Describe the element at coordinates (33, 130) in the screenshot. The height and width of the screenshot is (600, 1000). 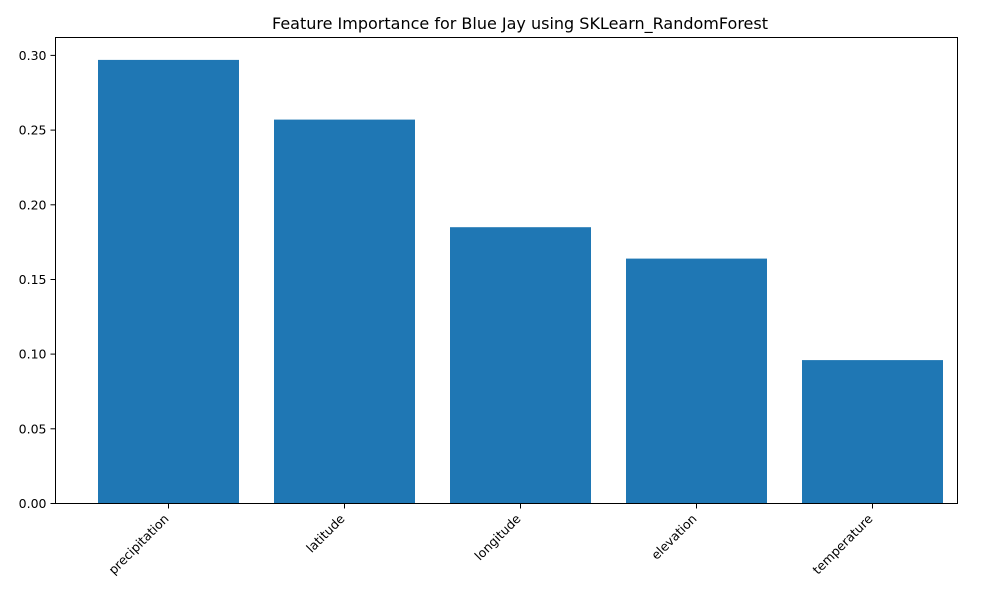
I see `y-tick-label: 0.25` at that location.